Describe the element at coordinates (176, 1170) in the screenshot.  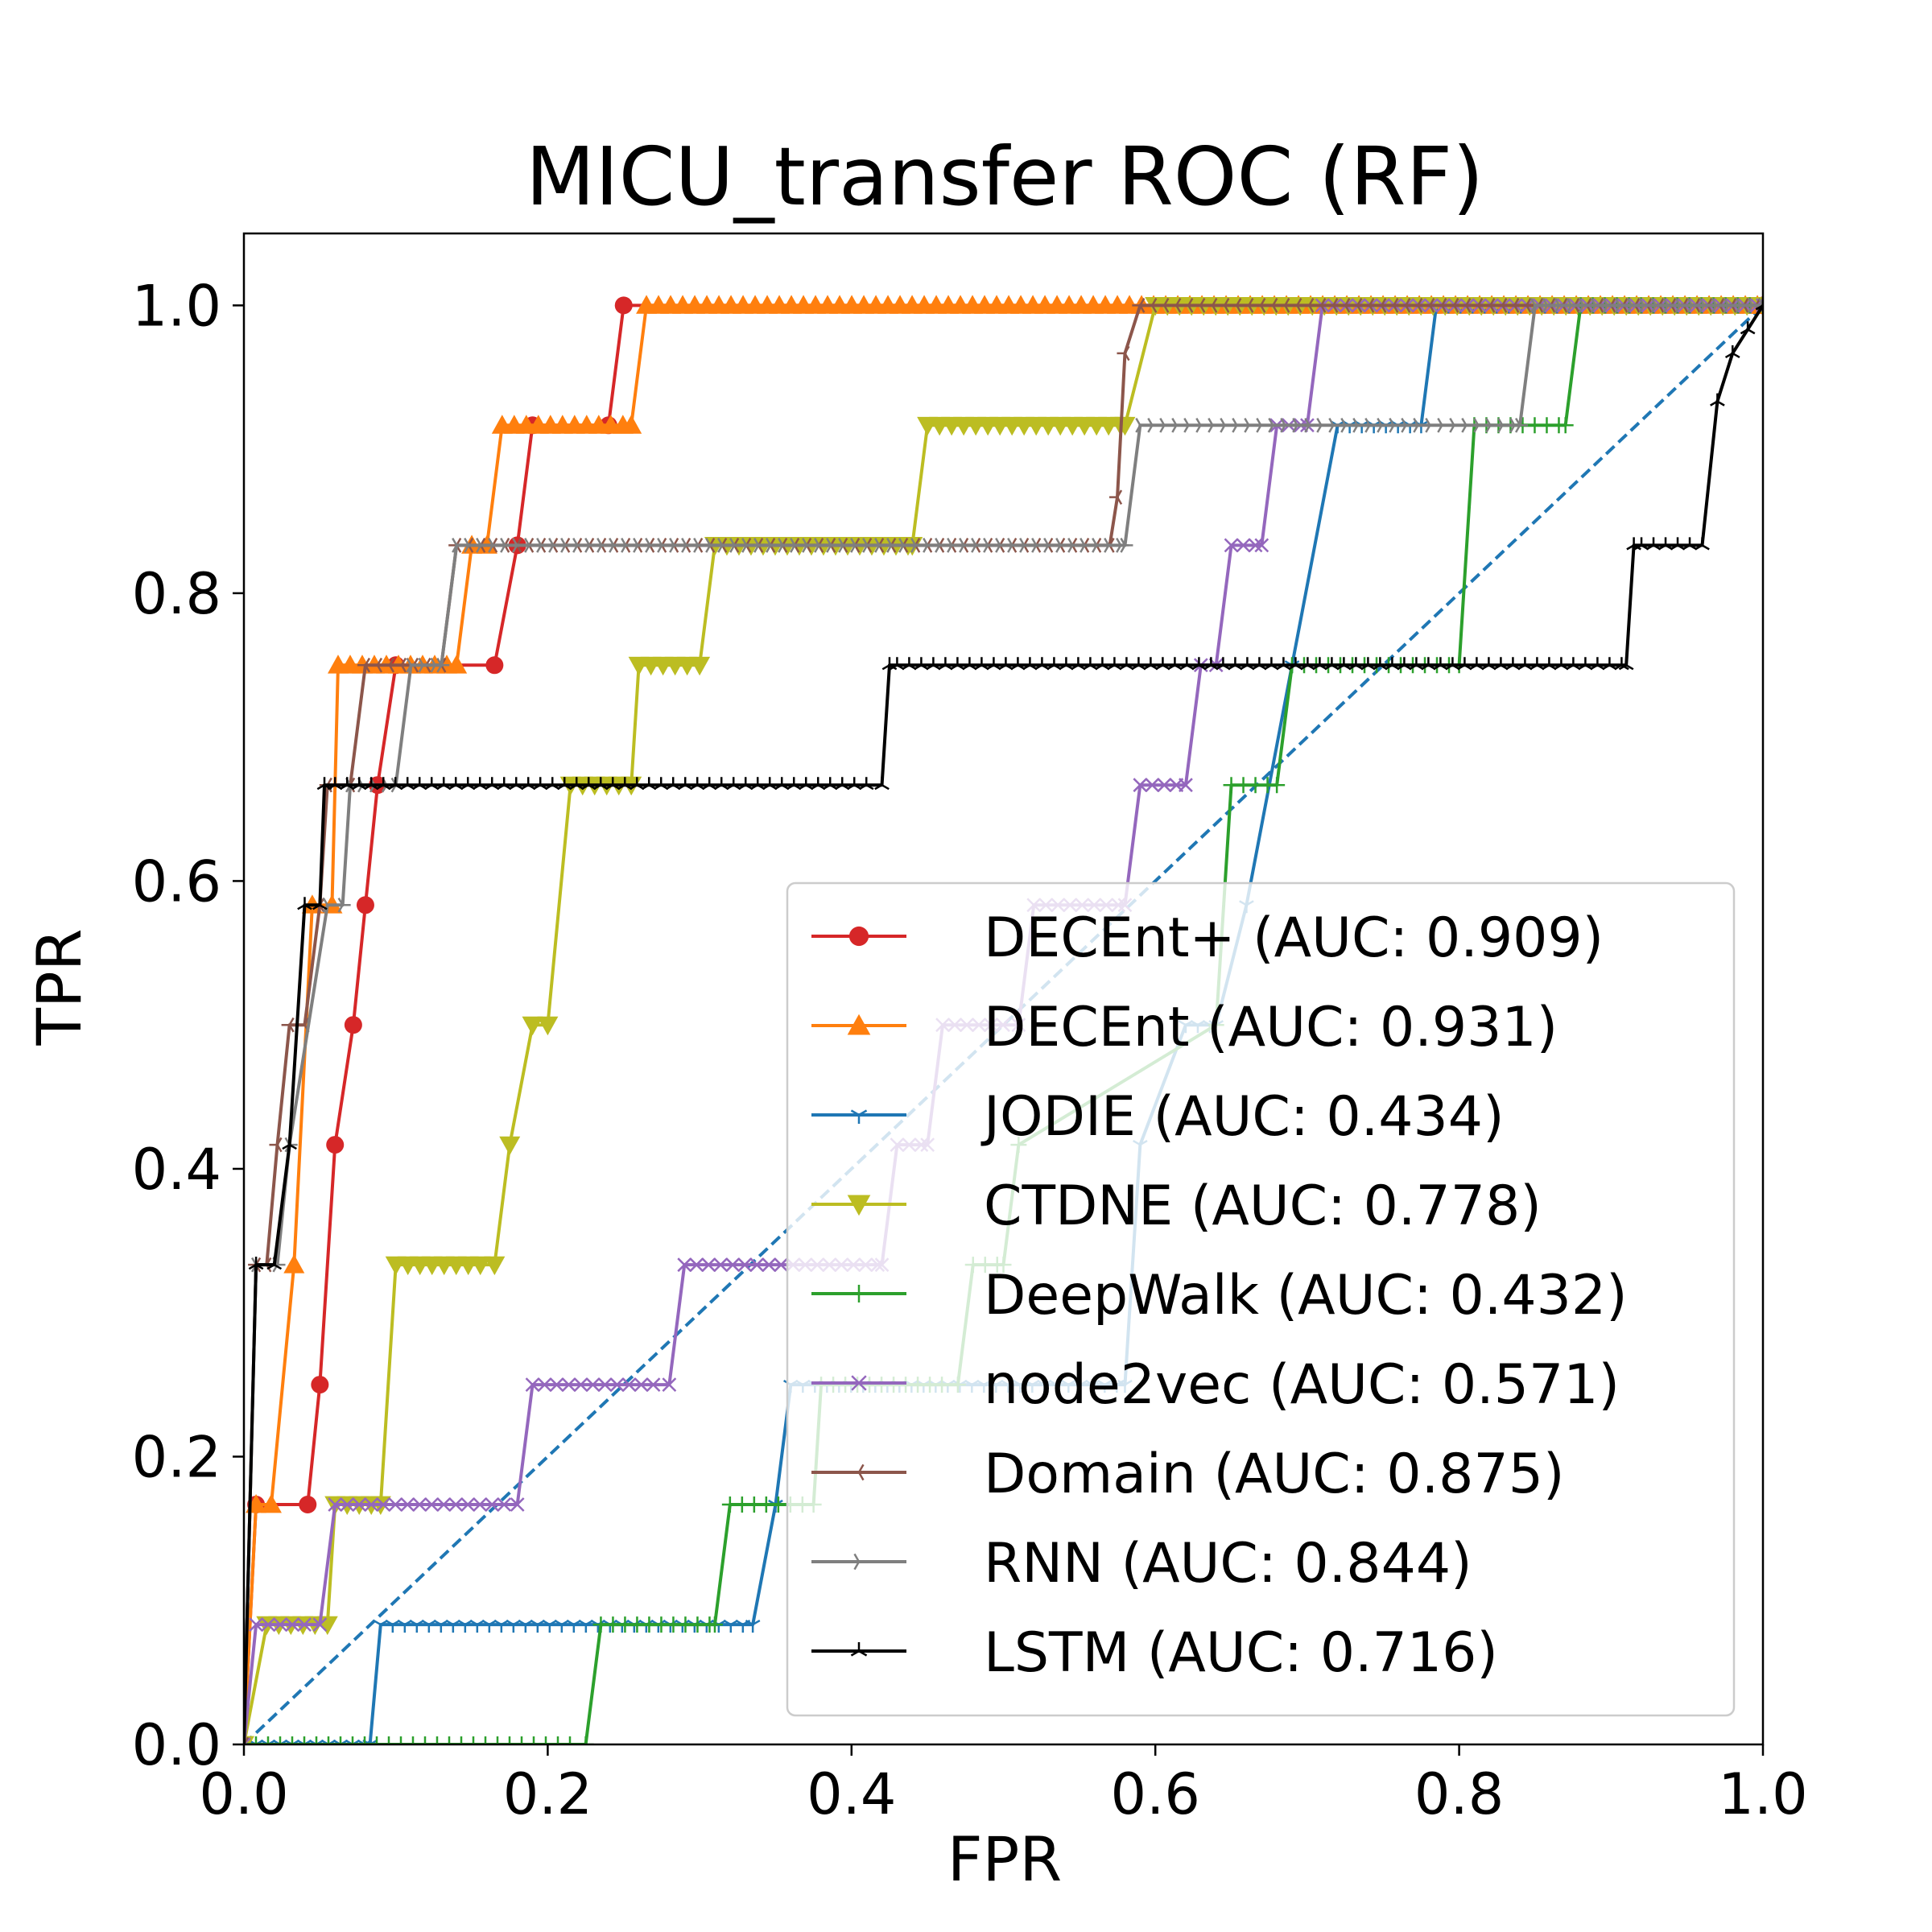
I see `y-tick-label: 0.4` at that location.